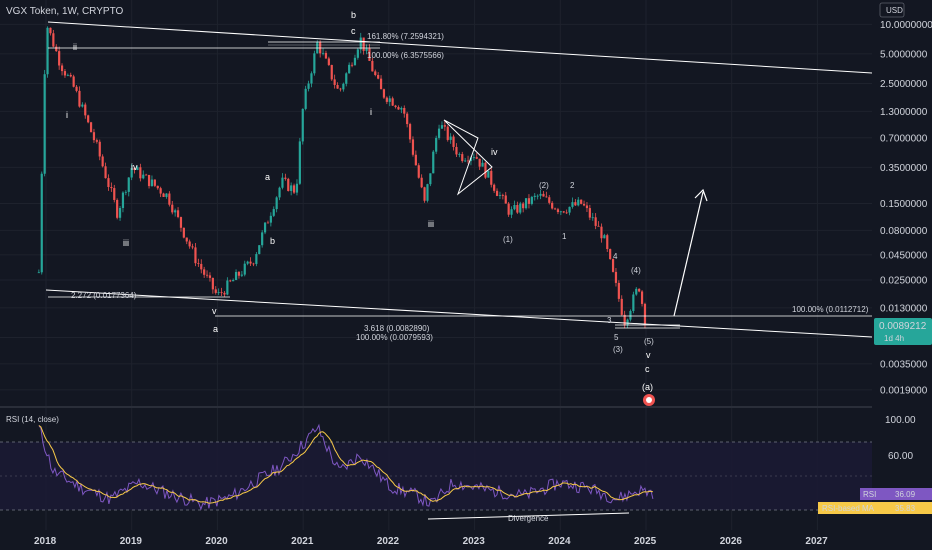 The width and height of the screenshot is (932, 550). What do you see at coordinates (688, 254) in the screenshot?
I see `projection-arrow` at bounding box center [688, 254].